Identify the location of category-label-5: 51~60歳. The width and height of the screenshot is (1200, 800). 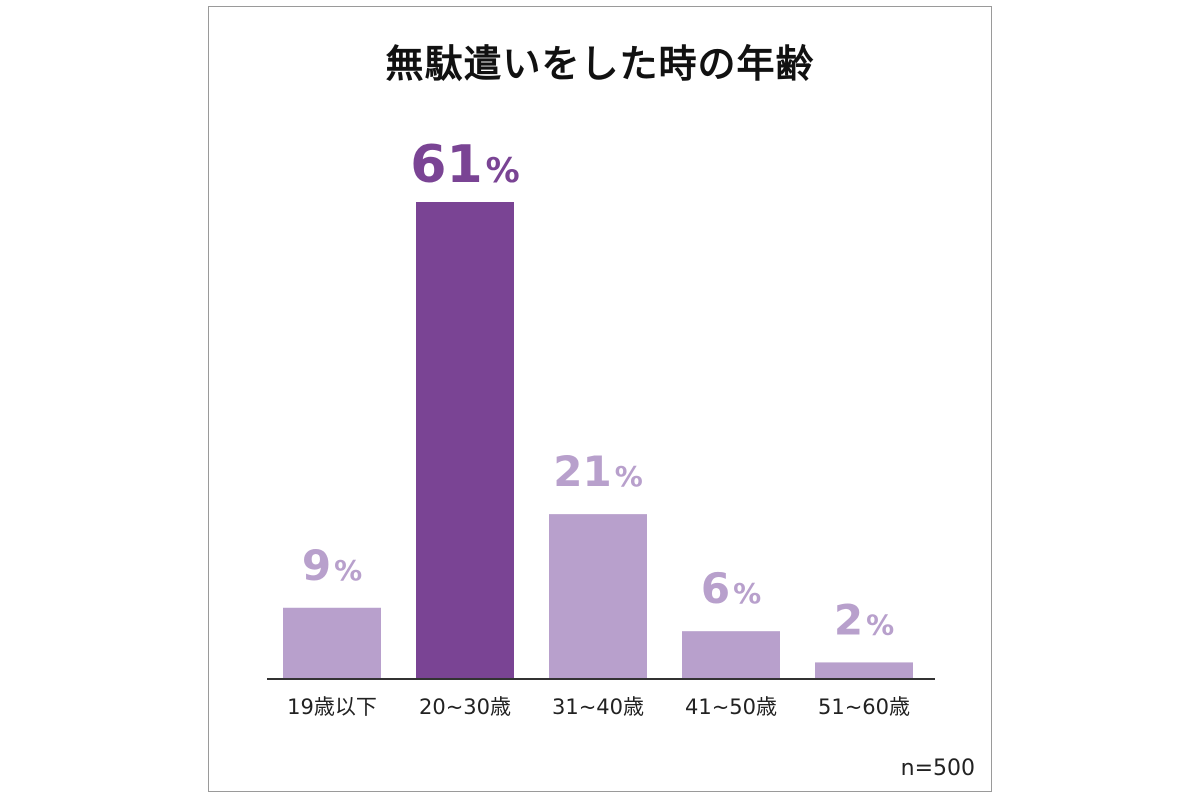
(864, 707).